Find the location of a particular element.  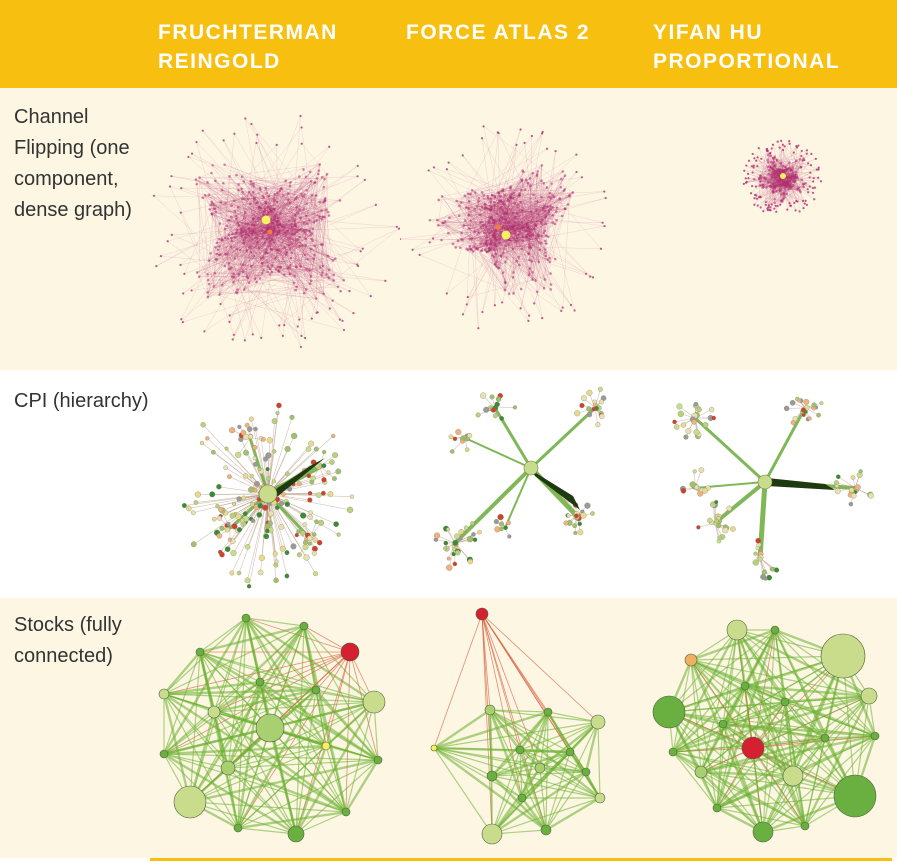

graph-stocks-yifanhu is located at coordinates (770, 727).